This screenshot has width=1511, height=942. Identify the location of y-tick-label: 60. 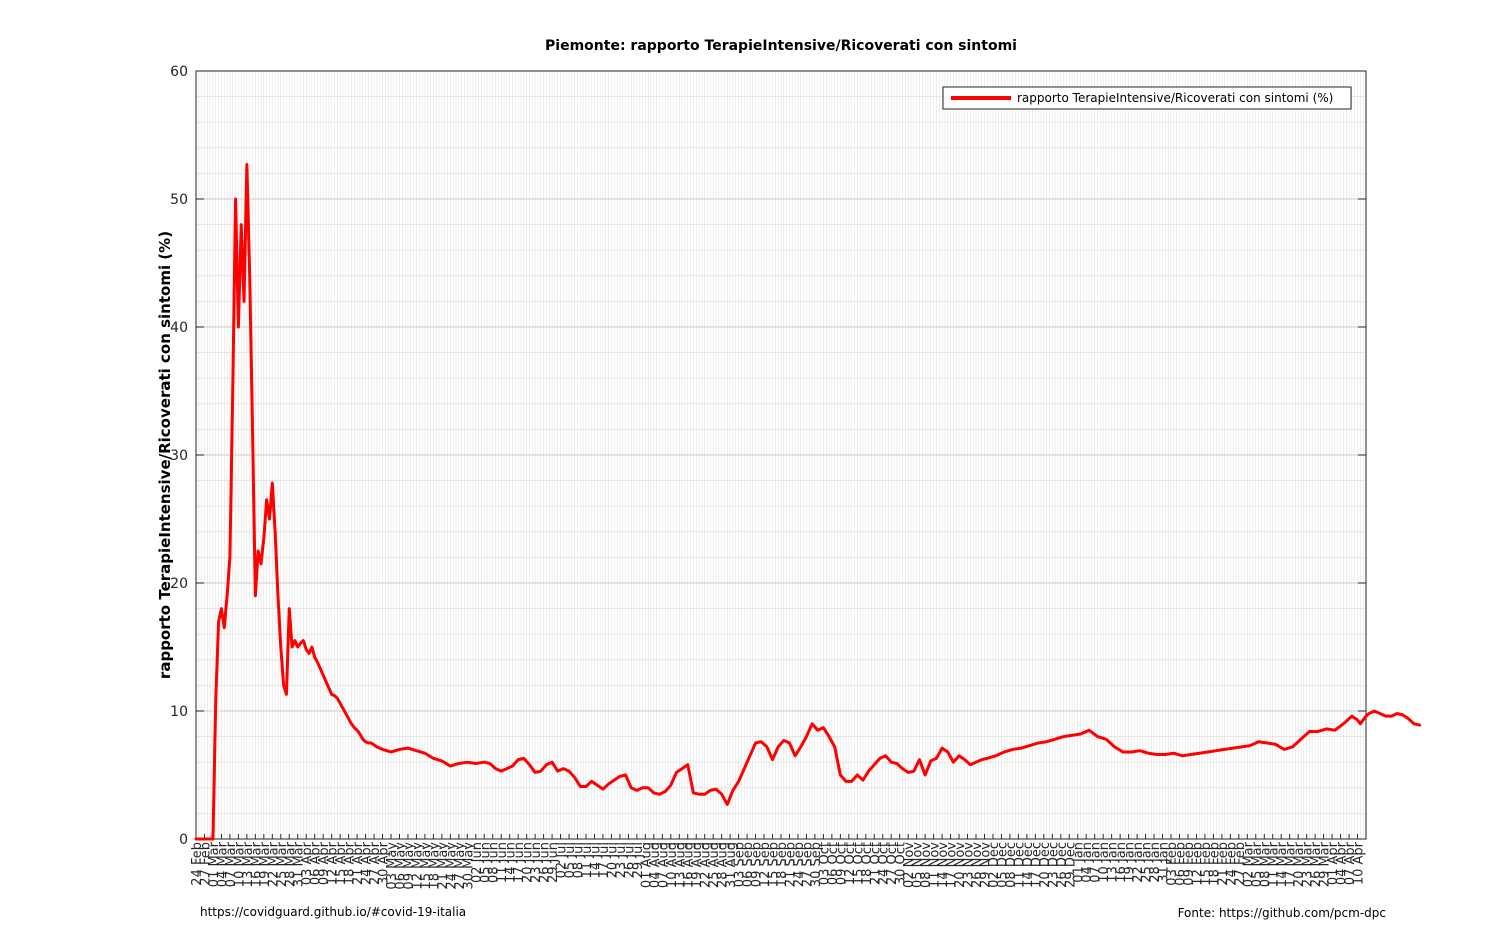
(179, 72).